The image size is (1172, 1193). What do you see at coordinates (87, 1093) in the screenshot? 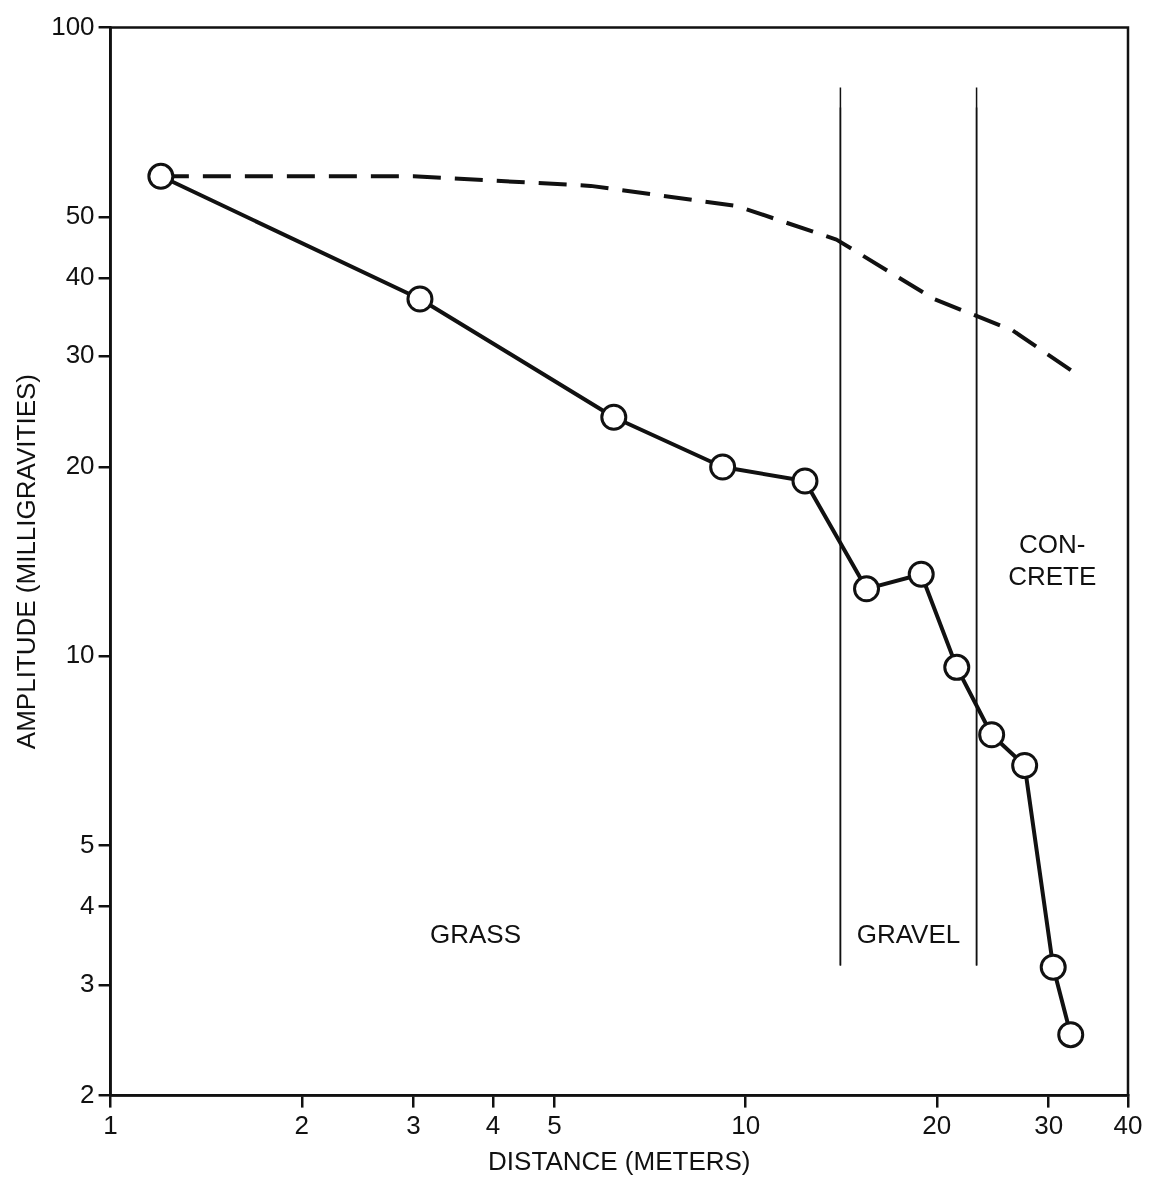
I see `y-tick-label: 2` at bounding box center [87, 1093].